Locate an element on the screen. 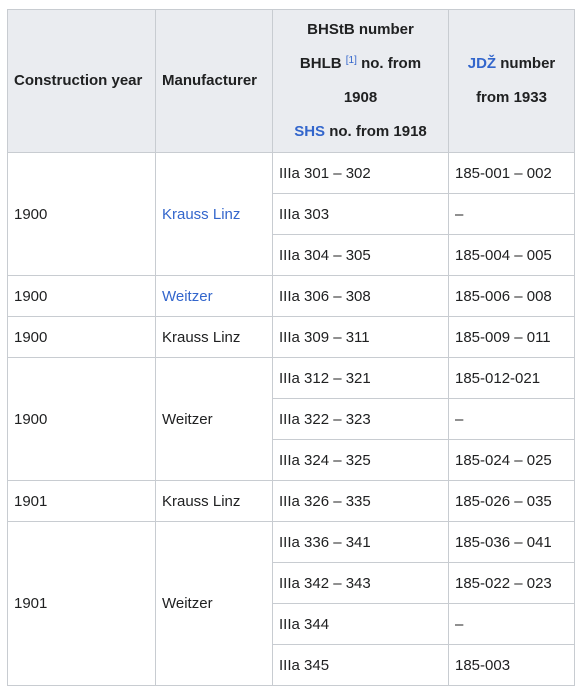 The height and width of the screenshot is (700, 582). table-row: IIIa 345 185-003 is located at coordinates (291, 665).